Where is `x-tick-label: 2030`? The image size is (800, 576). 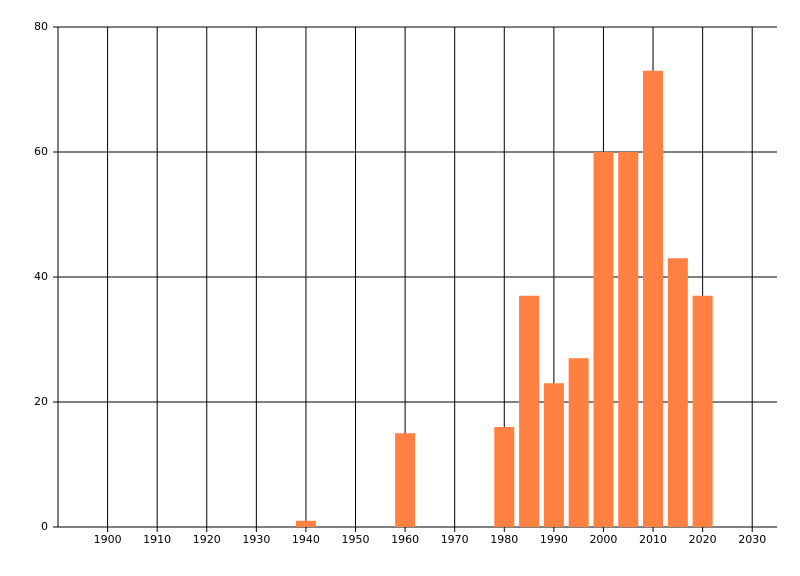
x-tick-label: 2030 is located at coordinates (752, 539).